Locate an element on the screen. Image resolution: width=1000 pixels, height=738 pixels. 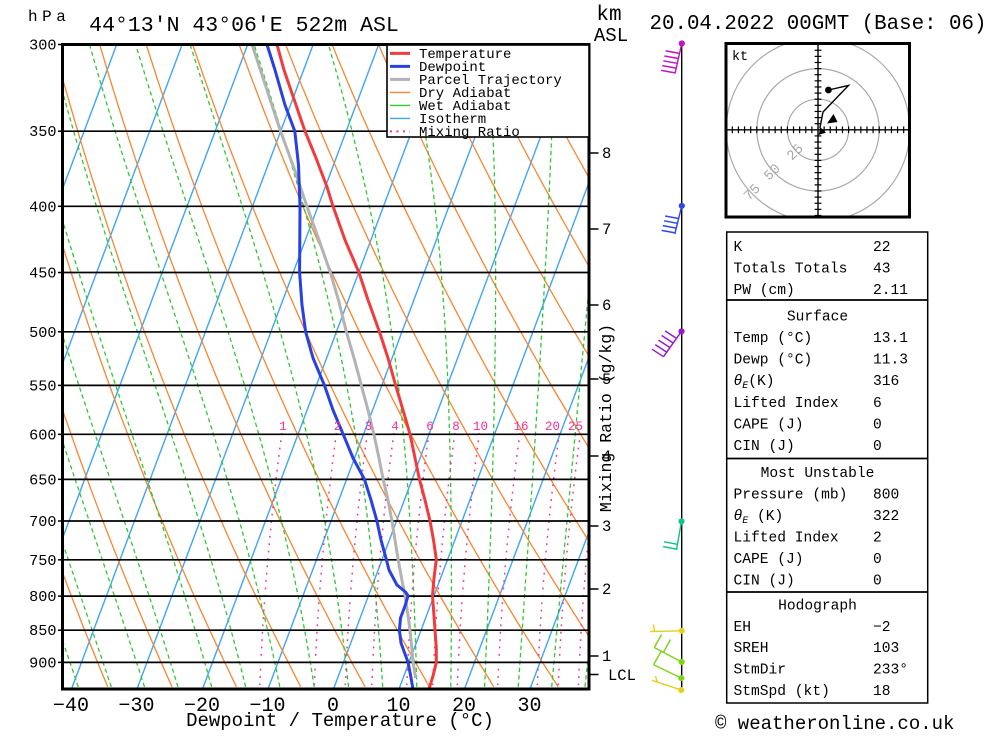
svg-text: LCL is located at coordinates (622, 676).